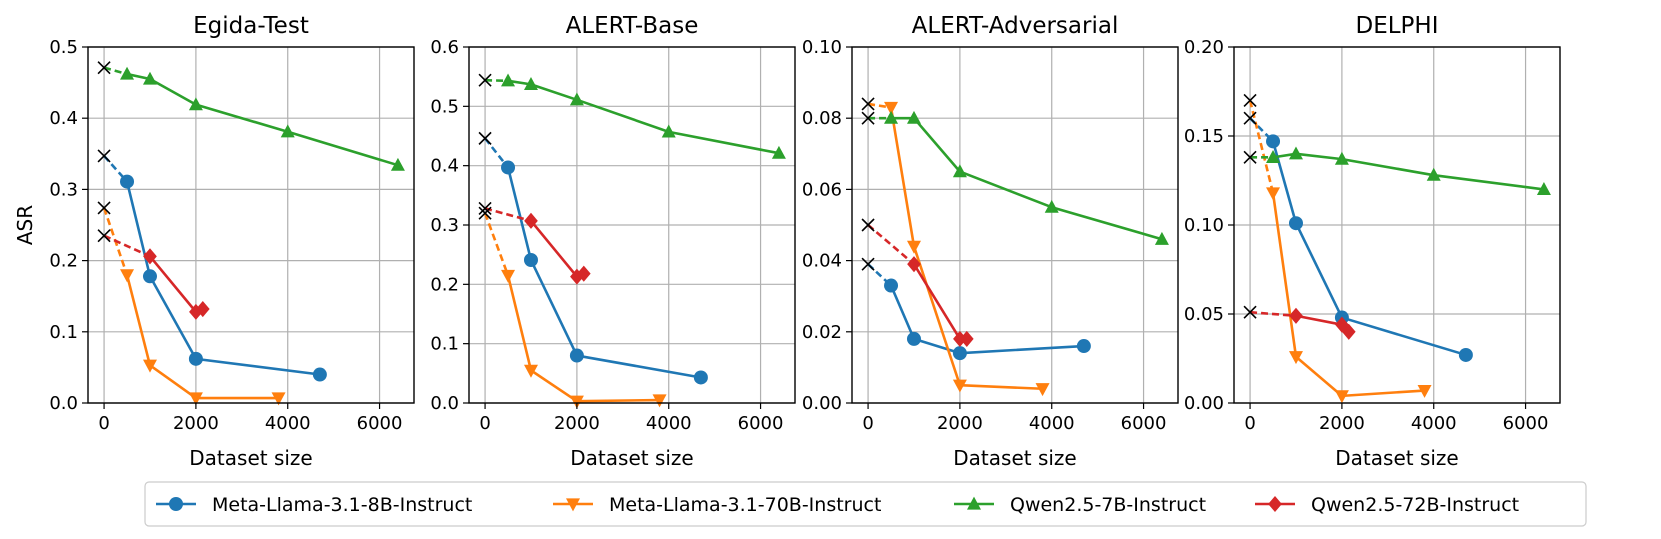 This screenshot has width=1661, height=539. I want to click on y-tick-label: 0.6, so click(444, 47).